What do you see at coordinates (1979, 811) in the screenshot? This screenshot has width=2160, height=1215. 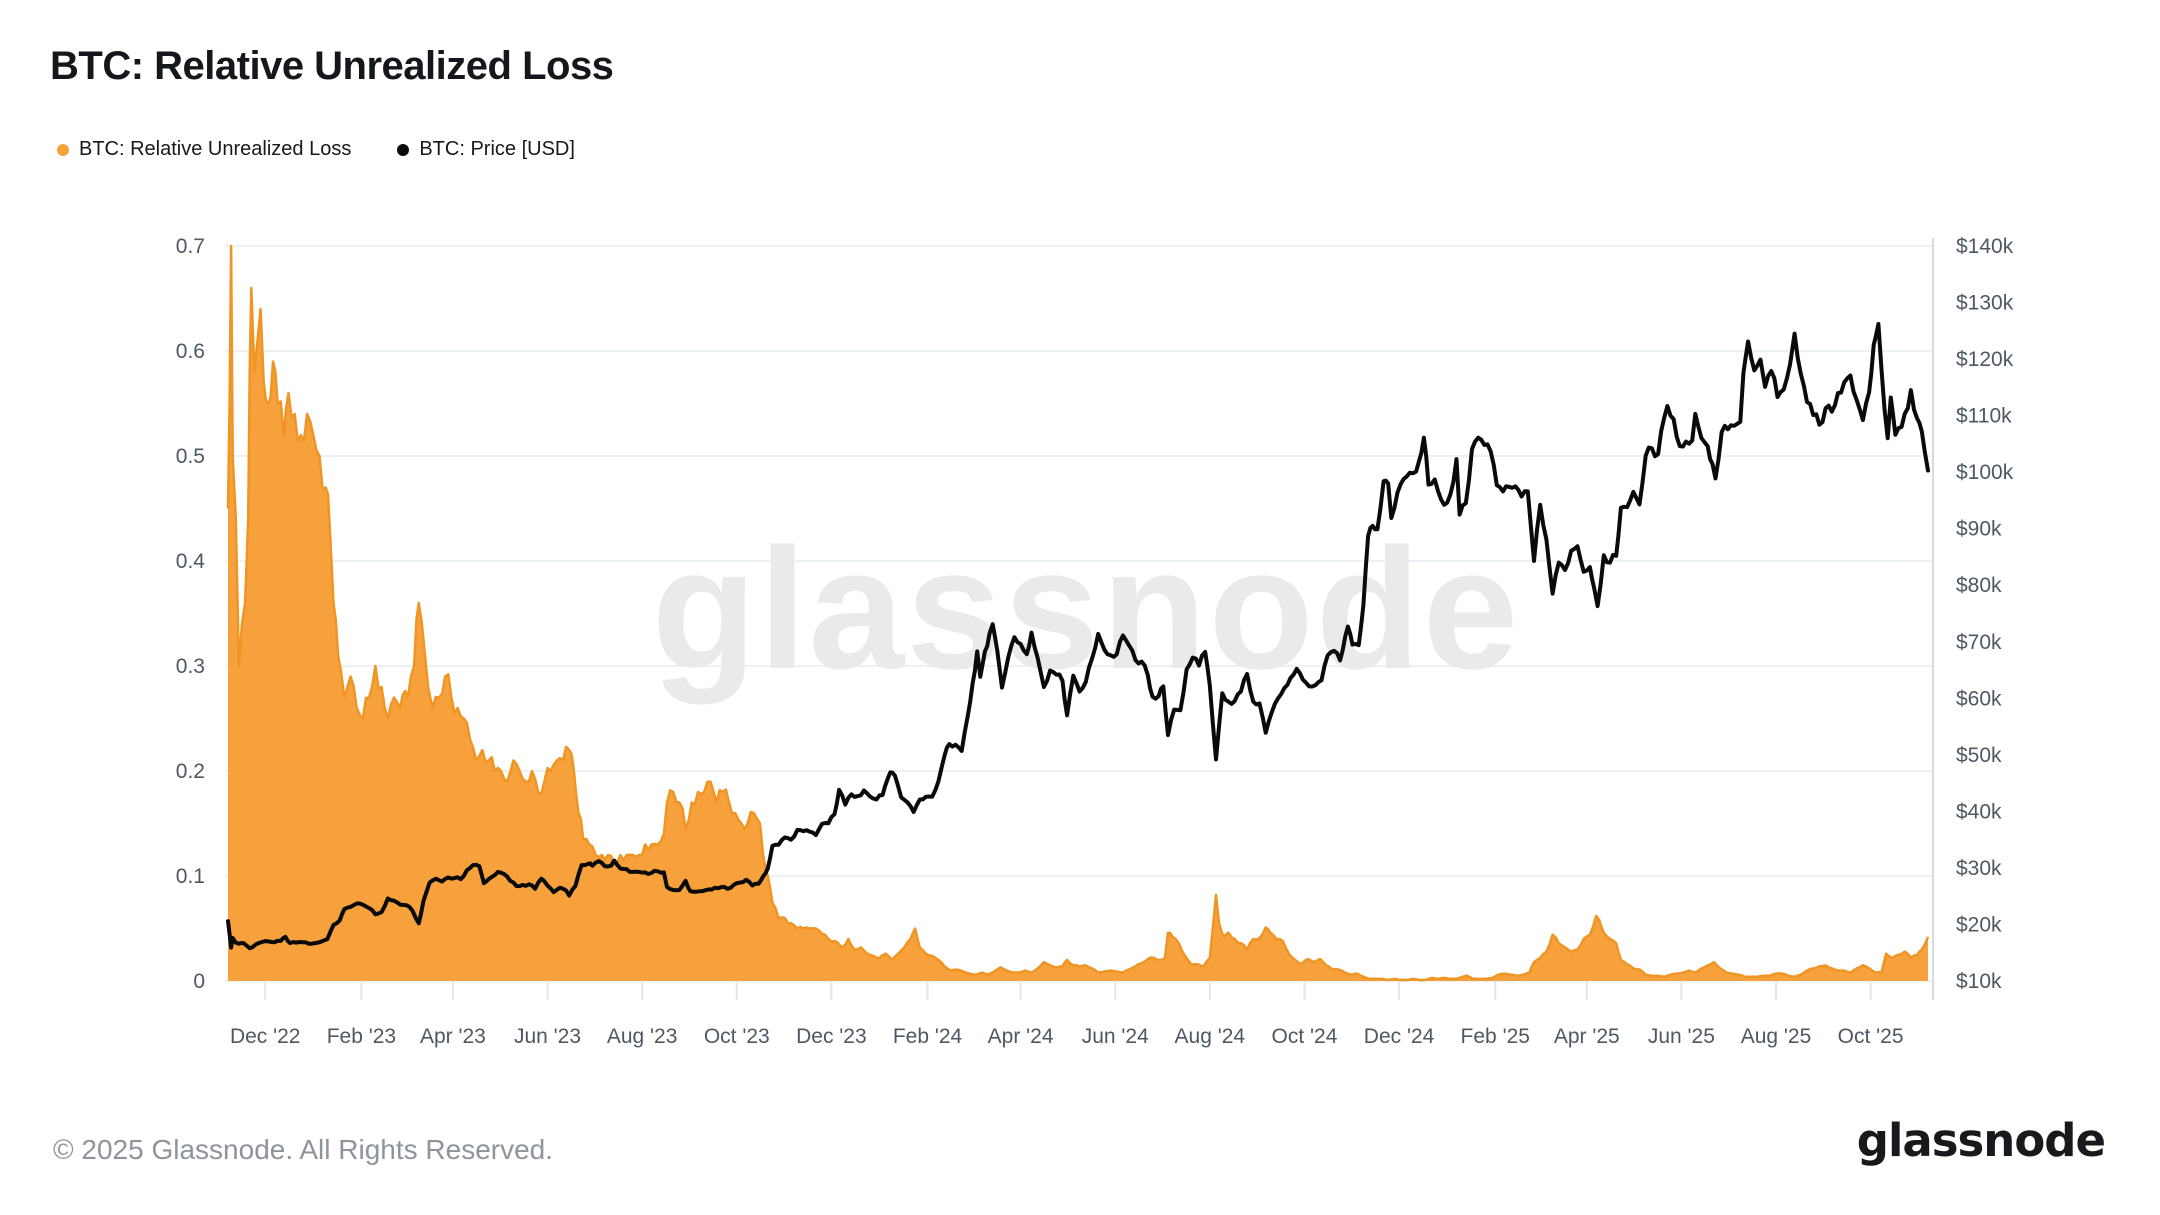 I see `right-axis-label: $40k` at bounding box center [1979, 811].